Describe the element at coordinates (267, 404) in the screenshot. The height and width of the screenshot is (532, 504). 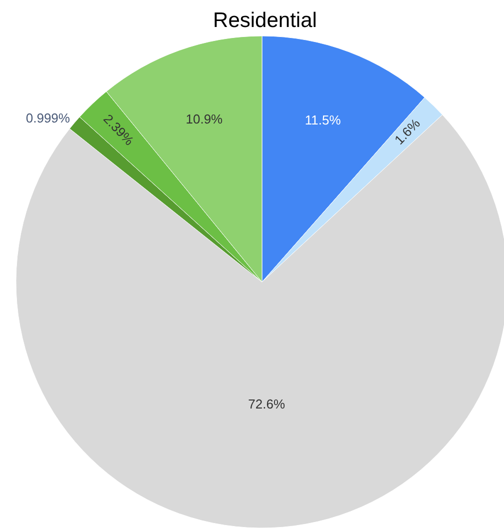
I see `data-label: 72.6%` at that location.